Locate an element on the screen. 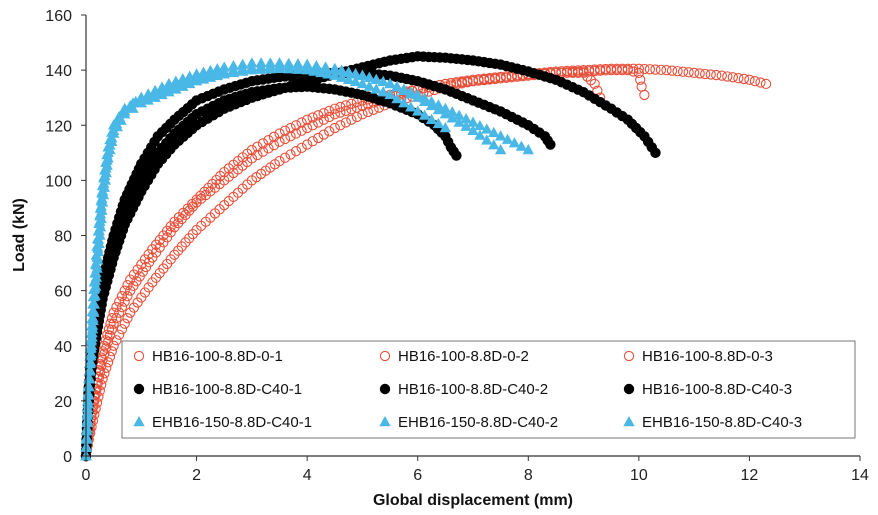 The height and width of the screenshot is (515, 878). legend-item: EHB16-150-8.8D-C40-1 is located at coordinates (222, 422).